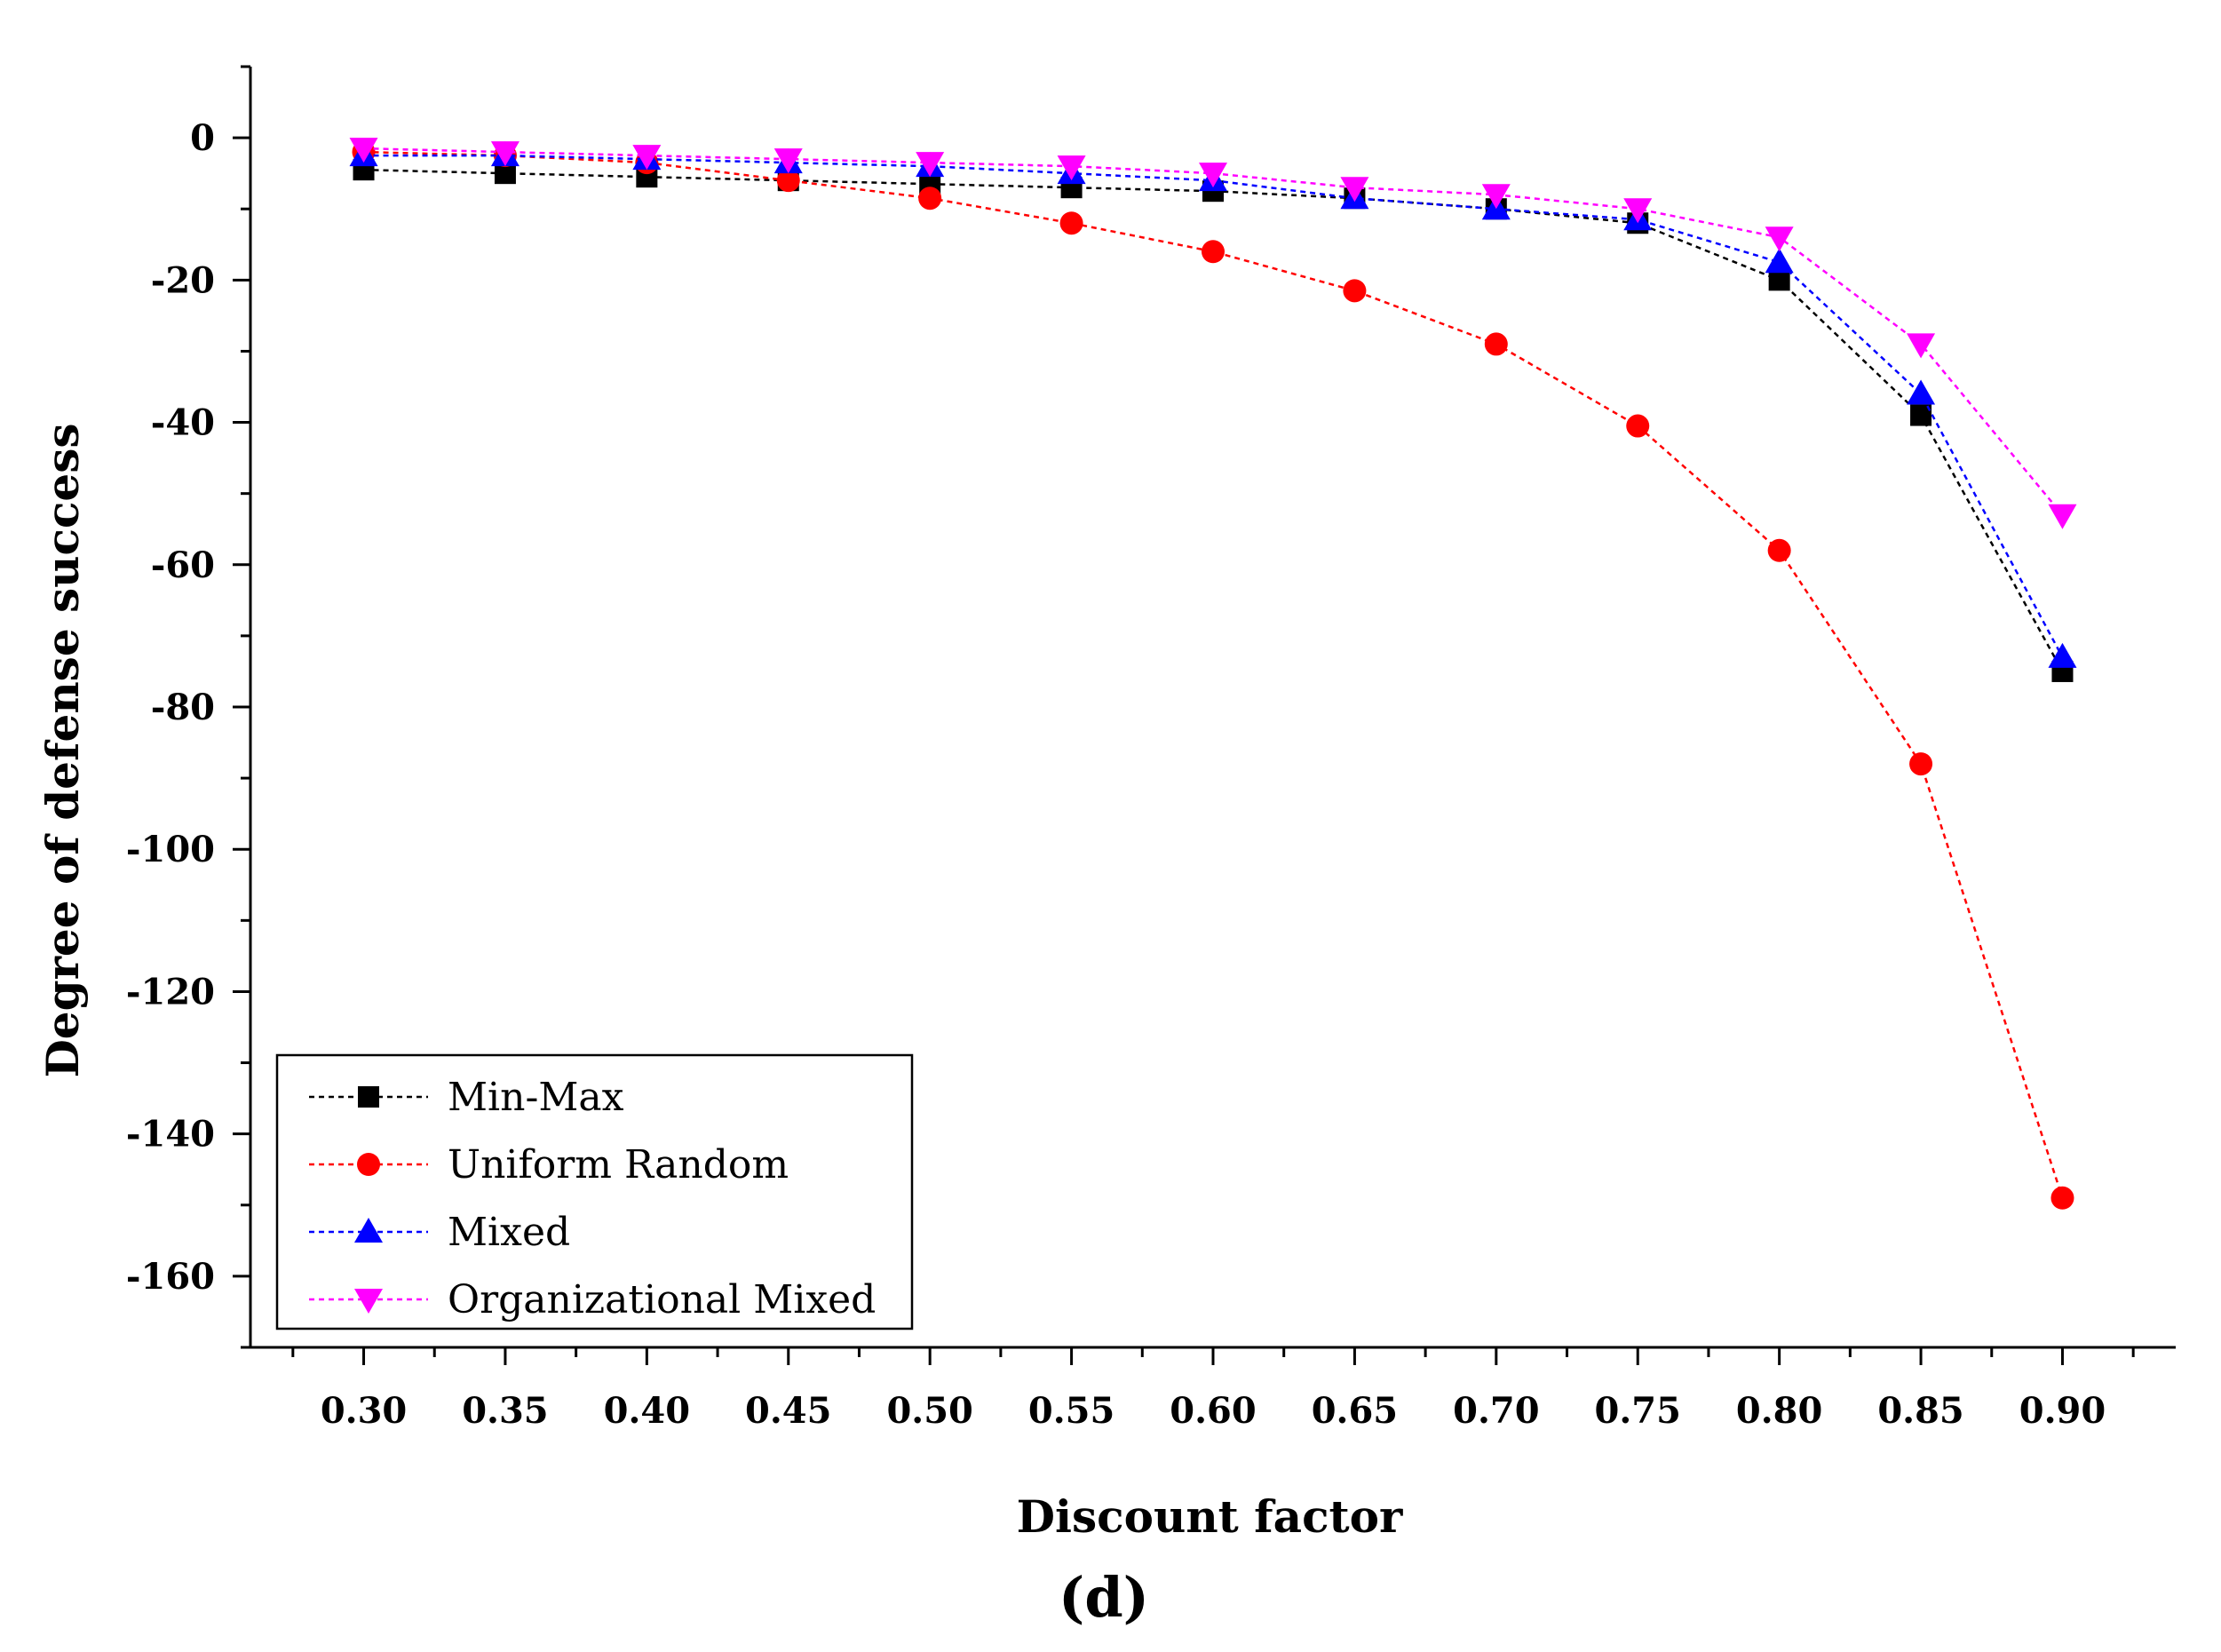  I want to click on x-tick-label: 0.40, so click(647, 1411).